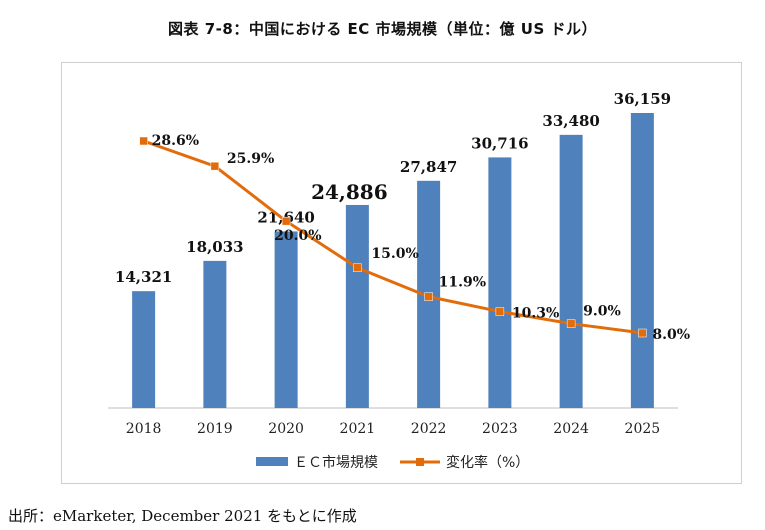  What do you see at coordinates (144, 349) in the screenshot?
I see `bar-2018` at bounding box center [144, 349].